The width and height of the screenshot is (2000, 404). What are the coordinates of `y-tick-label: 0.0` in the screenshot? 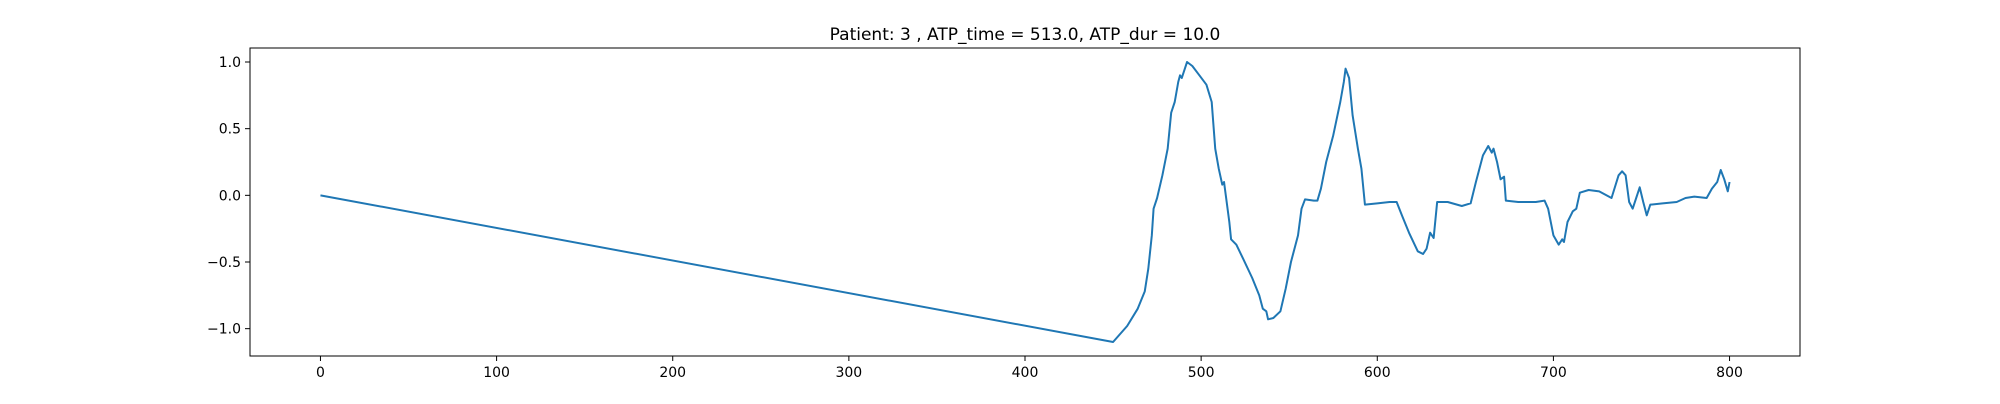 It's located at (230, 196).